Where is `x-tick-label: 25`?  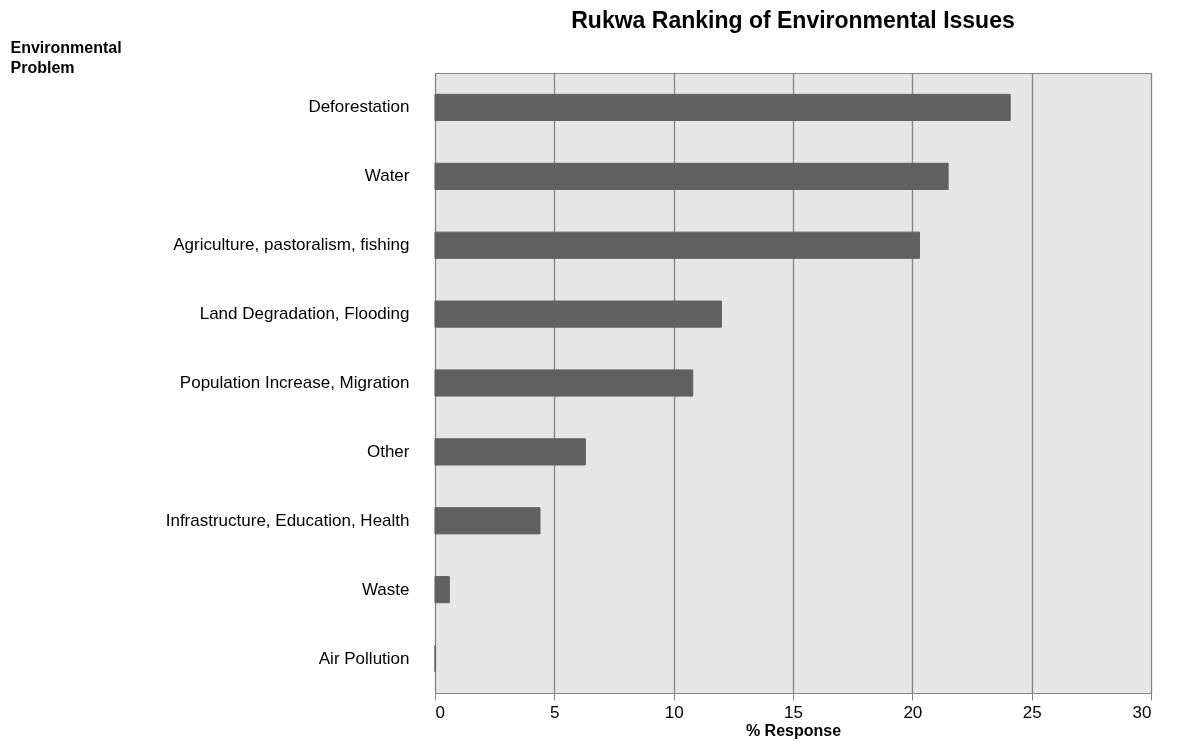 x-tick-label: 25 is located at coordinates (1032, 712).